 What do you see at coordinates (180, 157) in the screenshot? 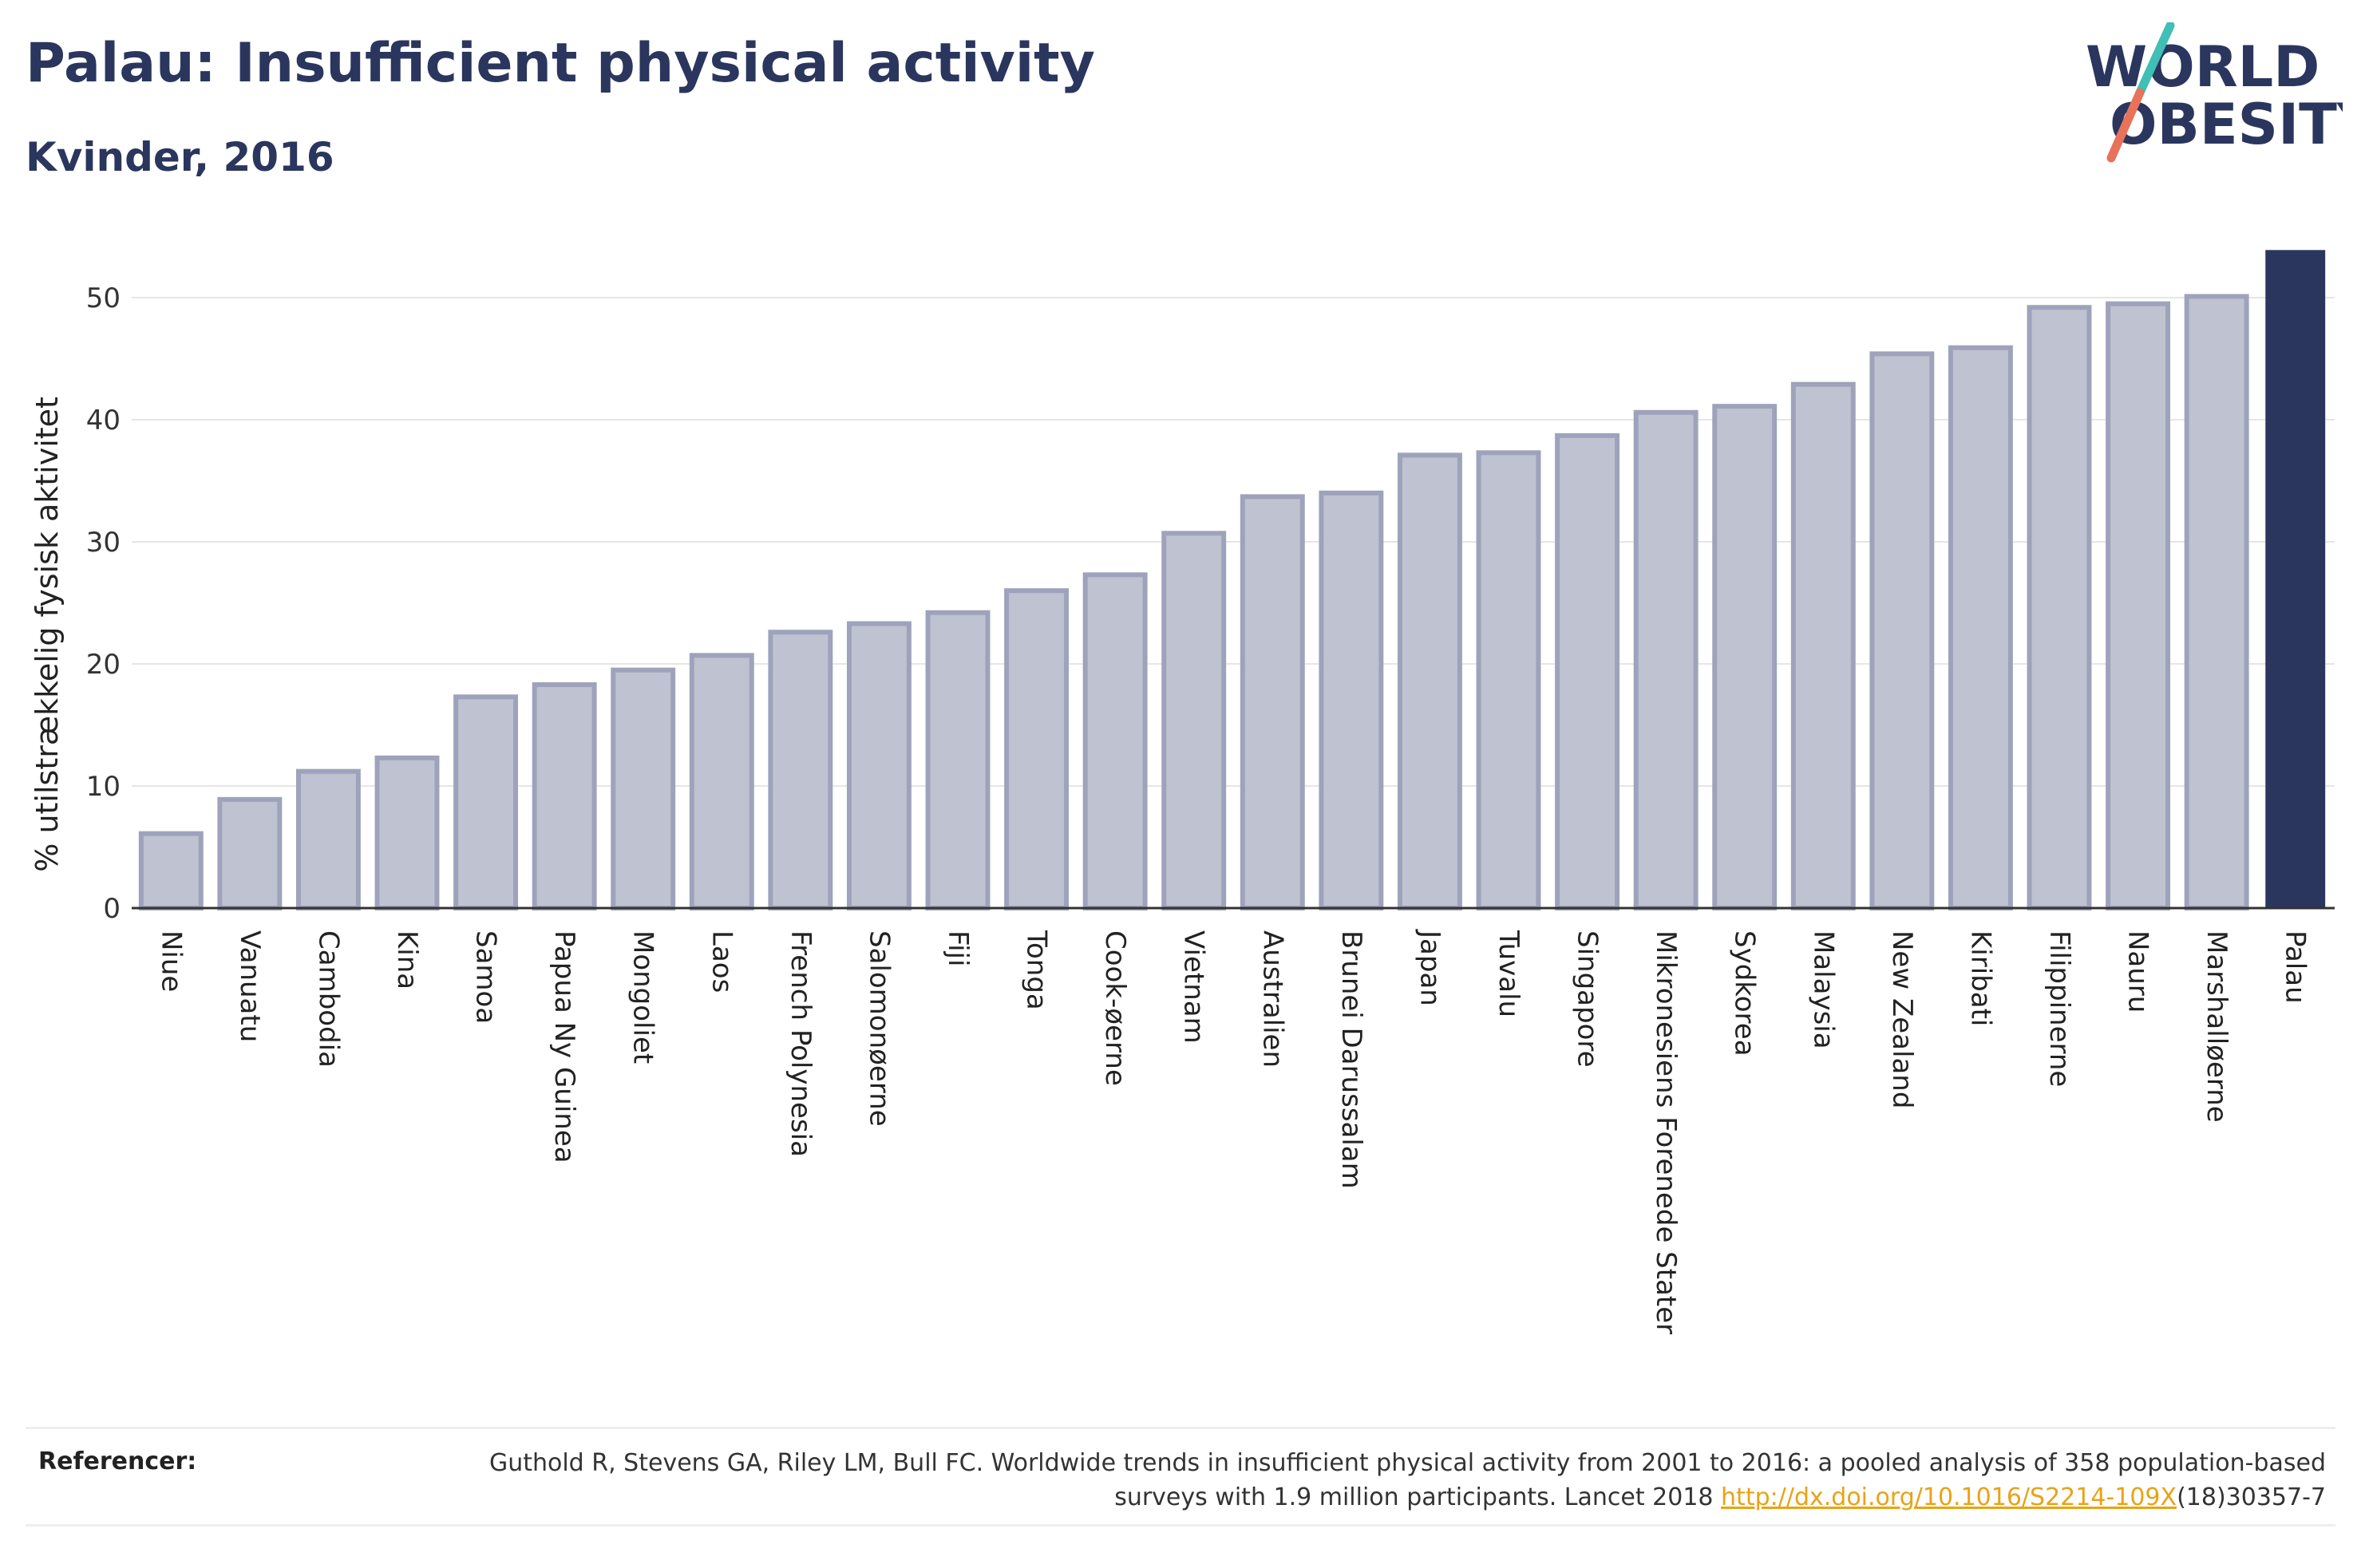
I see `chart-subtitle: Kvinder, 2016` at bounding box center [180, 157].